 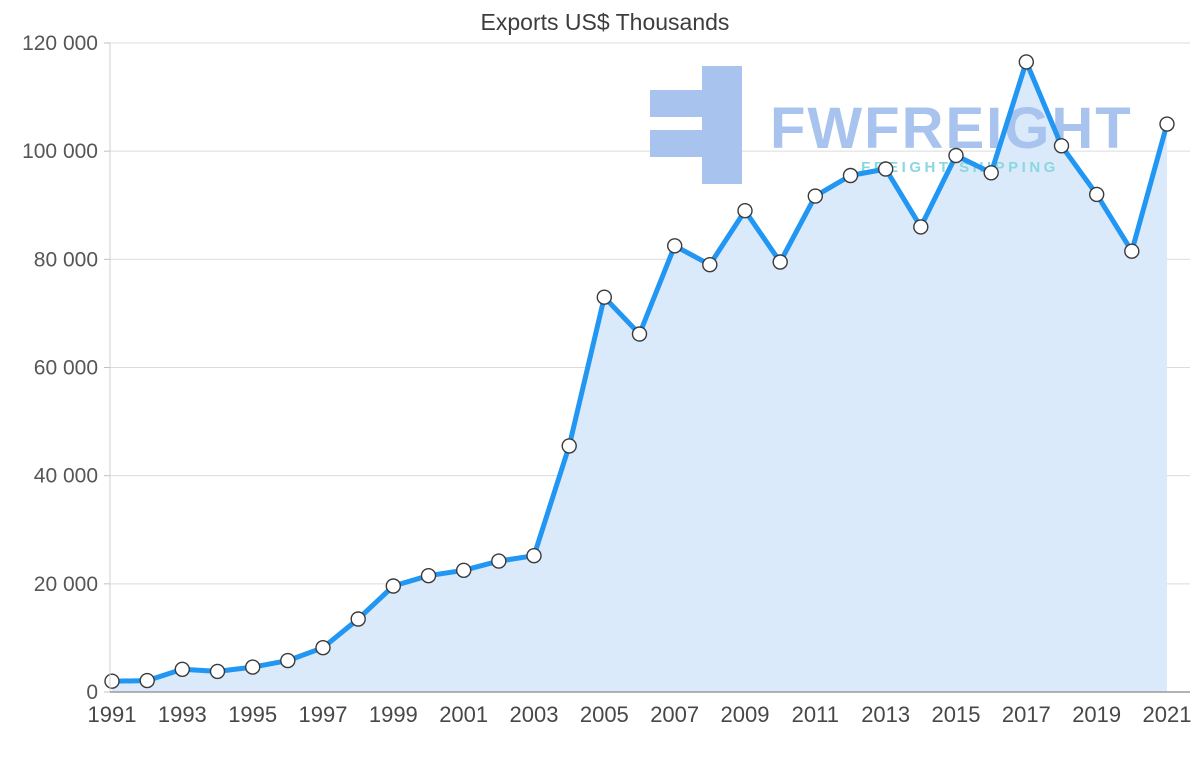 I want to click on x-tick-label: 1995, so click(x=252, y=714).